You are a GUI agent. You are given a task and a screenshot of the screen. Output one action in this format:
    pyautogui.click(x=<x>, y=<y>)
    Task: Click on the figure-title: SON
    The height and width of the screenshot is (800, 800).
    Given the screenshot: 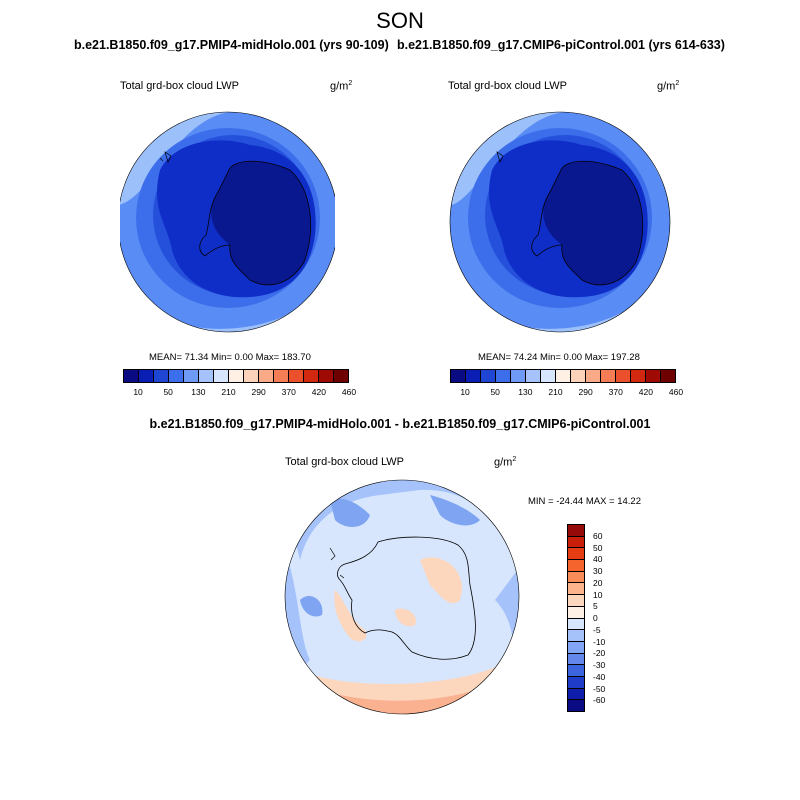 What is the action you would take?
    pyautogui.click(x=400, y=20)
    